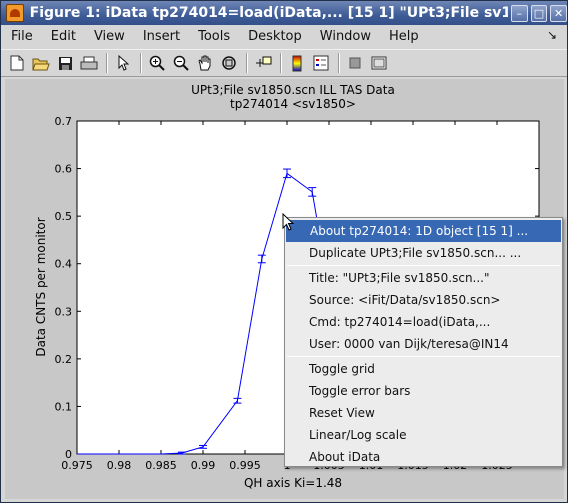 The image size is (568, 503). What do you see at coordinates (64, 121) in the screenshot?
I see `y-tick-label: 0.7` at bounding box center [64, 121].